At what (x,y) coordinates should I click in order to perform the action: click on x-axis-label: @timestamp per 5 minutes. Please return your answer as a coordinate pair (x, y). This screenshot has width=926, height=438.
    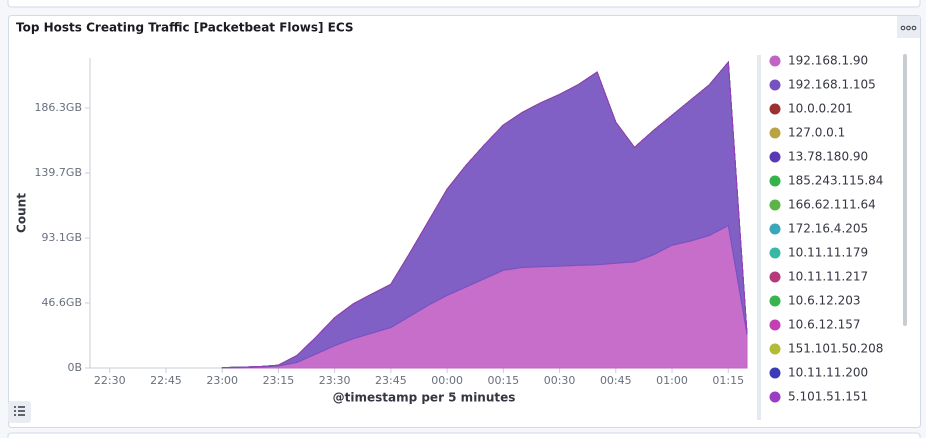
    Looking at the image, I should click on (424, 398).